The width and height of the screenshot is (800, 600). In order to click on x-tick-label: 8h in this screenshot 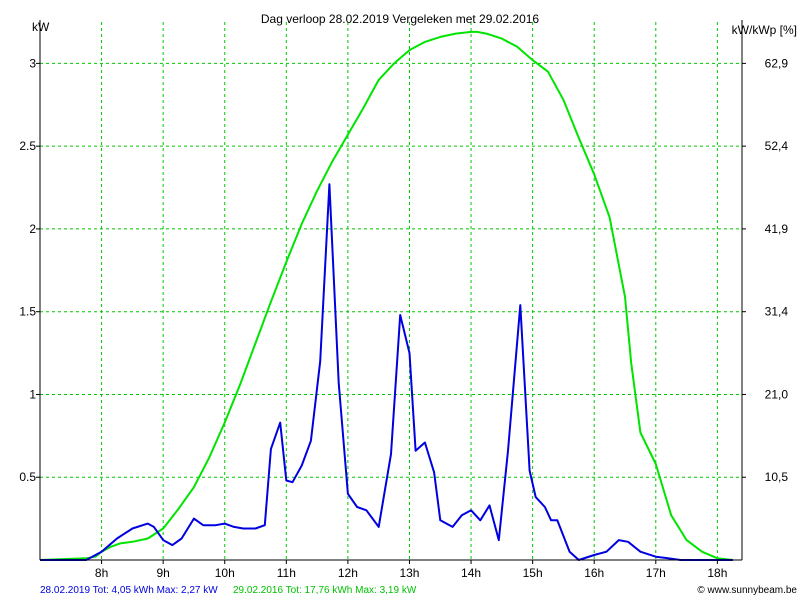, I will do `click(101, 573)`.